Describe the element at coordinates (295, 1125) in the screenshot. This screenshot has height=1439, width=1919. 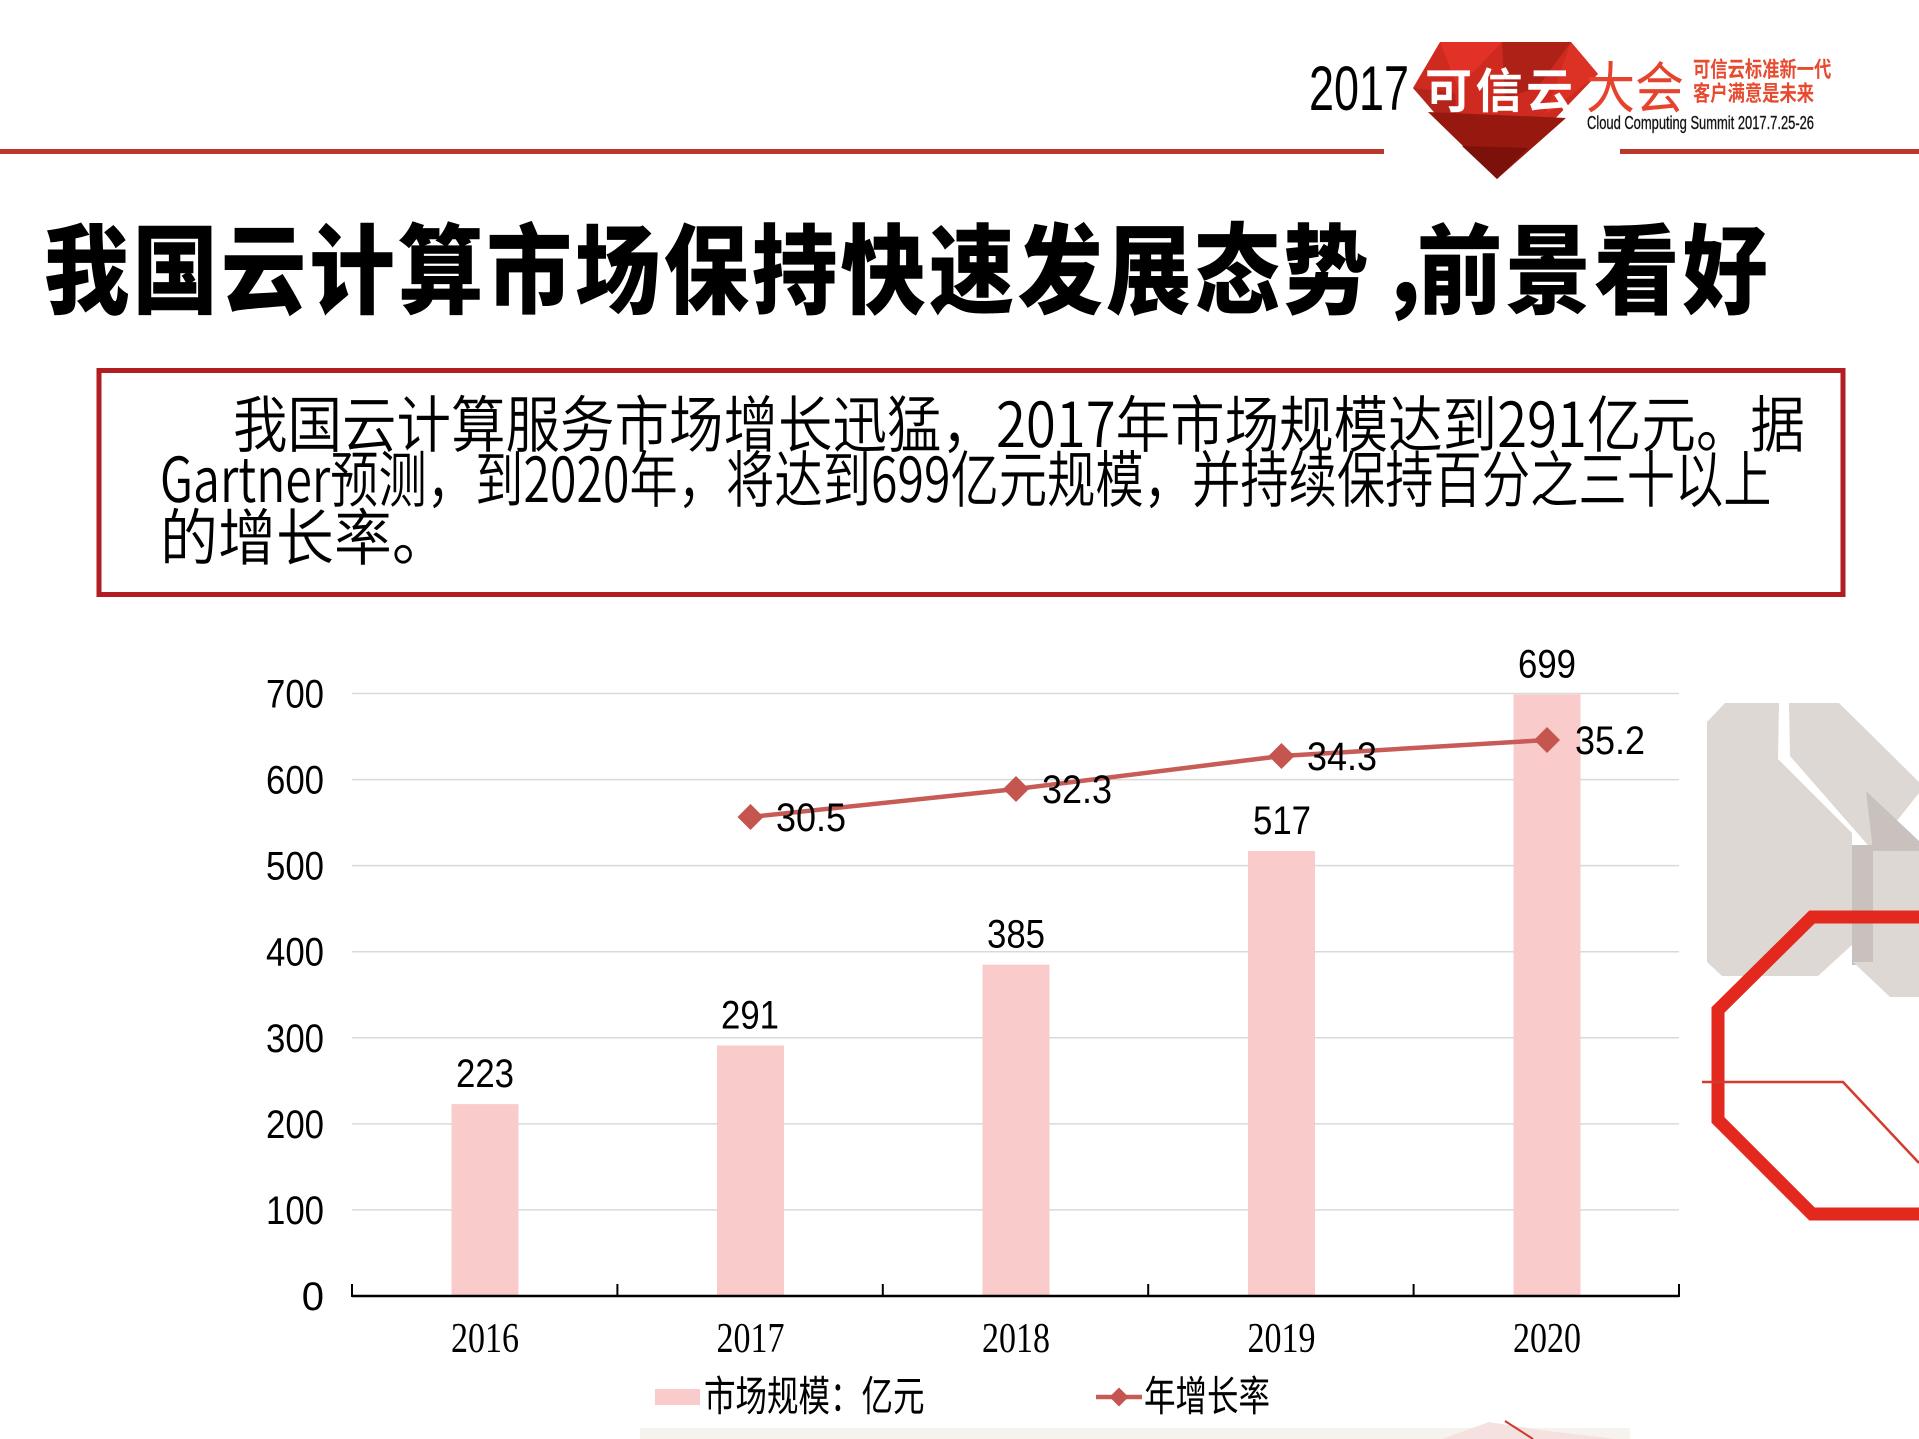
I see `svg-text: 200` at that location.